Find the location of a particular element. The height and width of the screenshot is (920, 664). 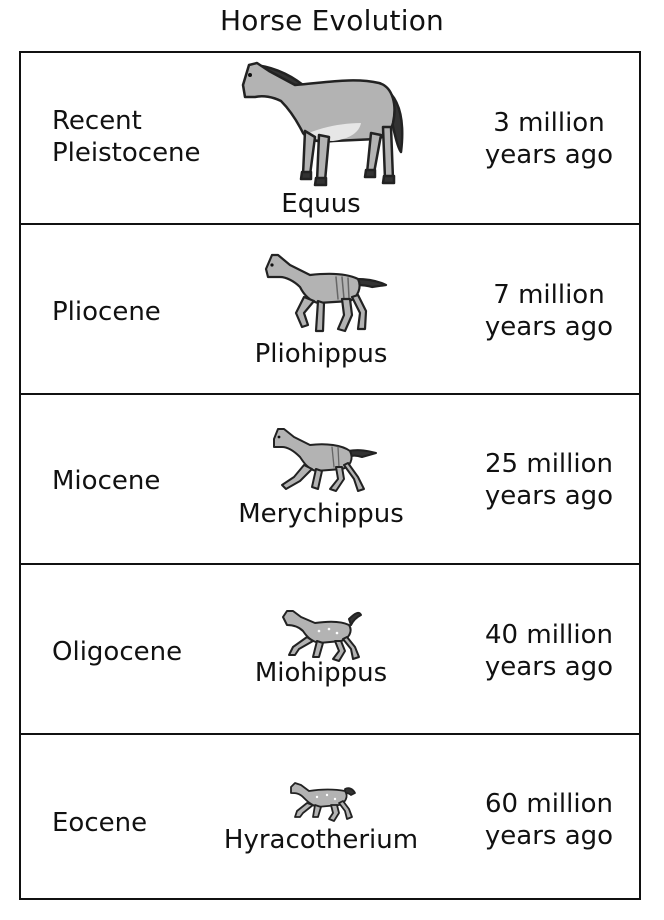

epoch-label: Recent Pleistocene is located at coordinates (126, 137).